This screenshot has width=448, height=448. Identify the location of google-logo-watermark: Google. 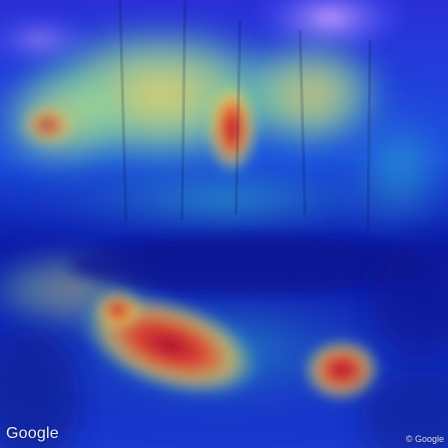
(32, 433).